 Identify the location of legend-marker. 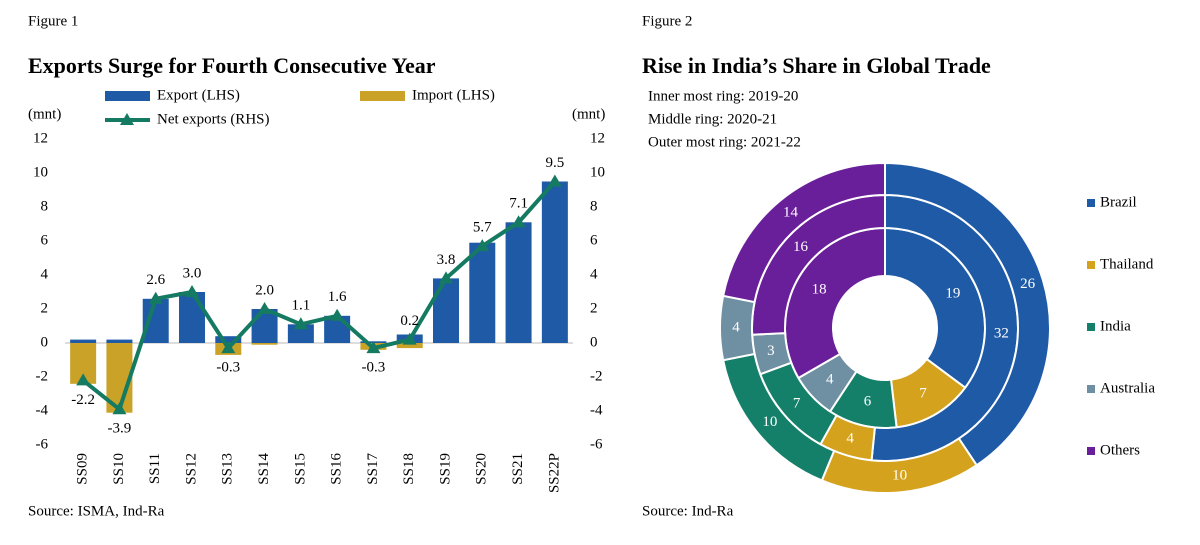
(127, 119).